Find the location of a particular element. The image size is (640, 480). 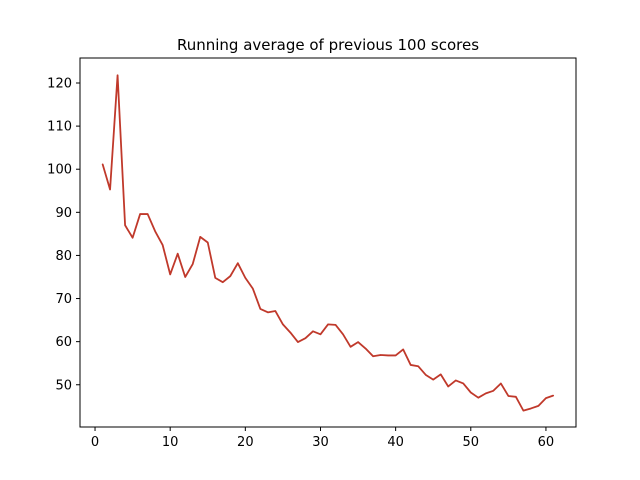

y-tick-label: 50 is located at coordinates (63, 385).